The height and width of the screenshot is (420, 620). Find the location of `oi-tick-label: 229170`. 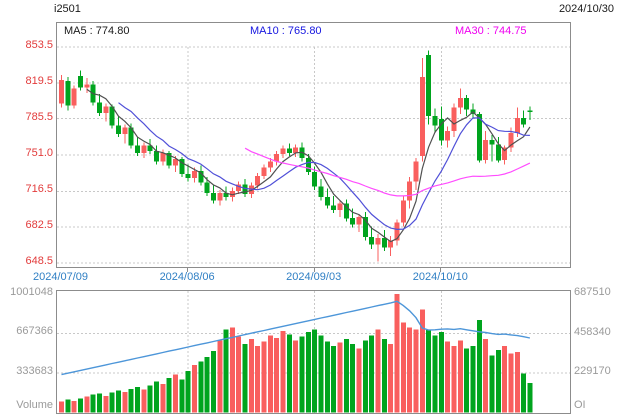

oi-tick-label: 229170 is located at coordinates (592, 371).